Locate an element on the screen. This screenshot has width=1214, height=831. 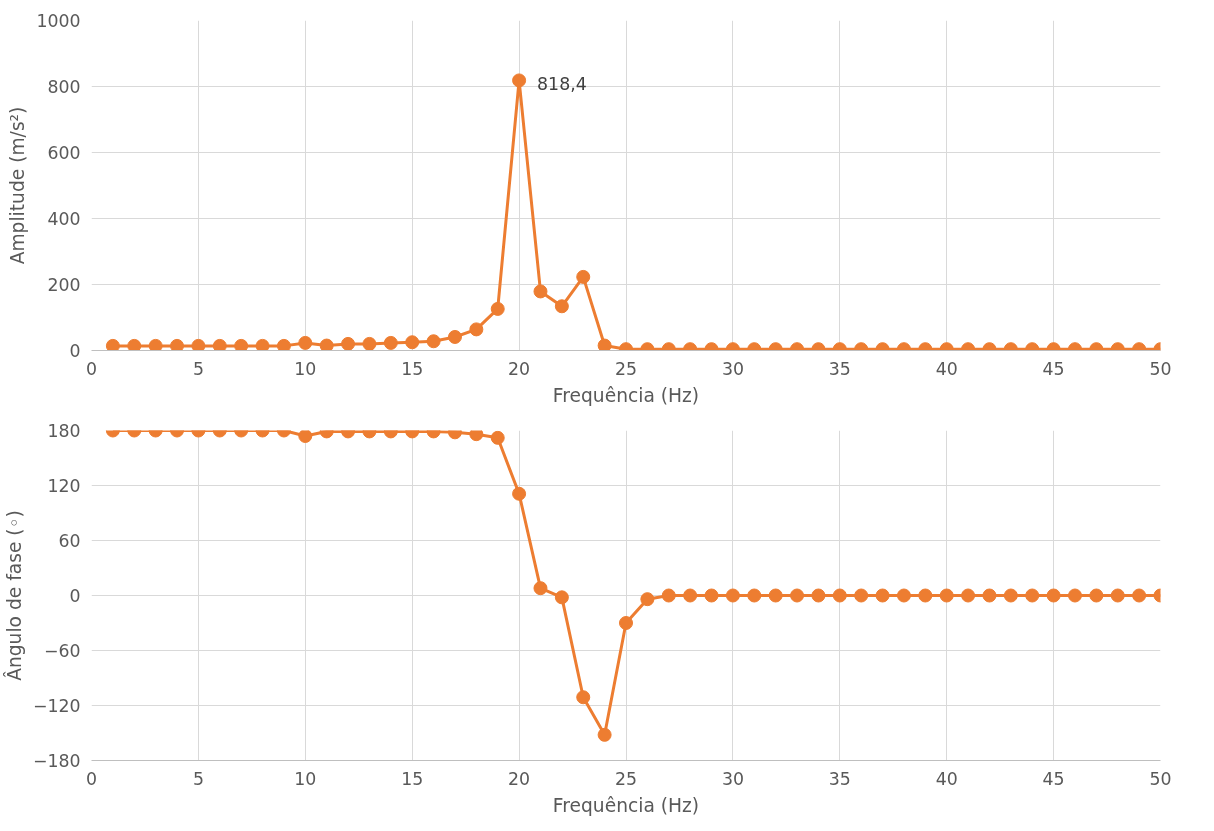
y-tick-label: 120 is located at coordinates (64, 486).